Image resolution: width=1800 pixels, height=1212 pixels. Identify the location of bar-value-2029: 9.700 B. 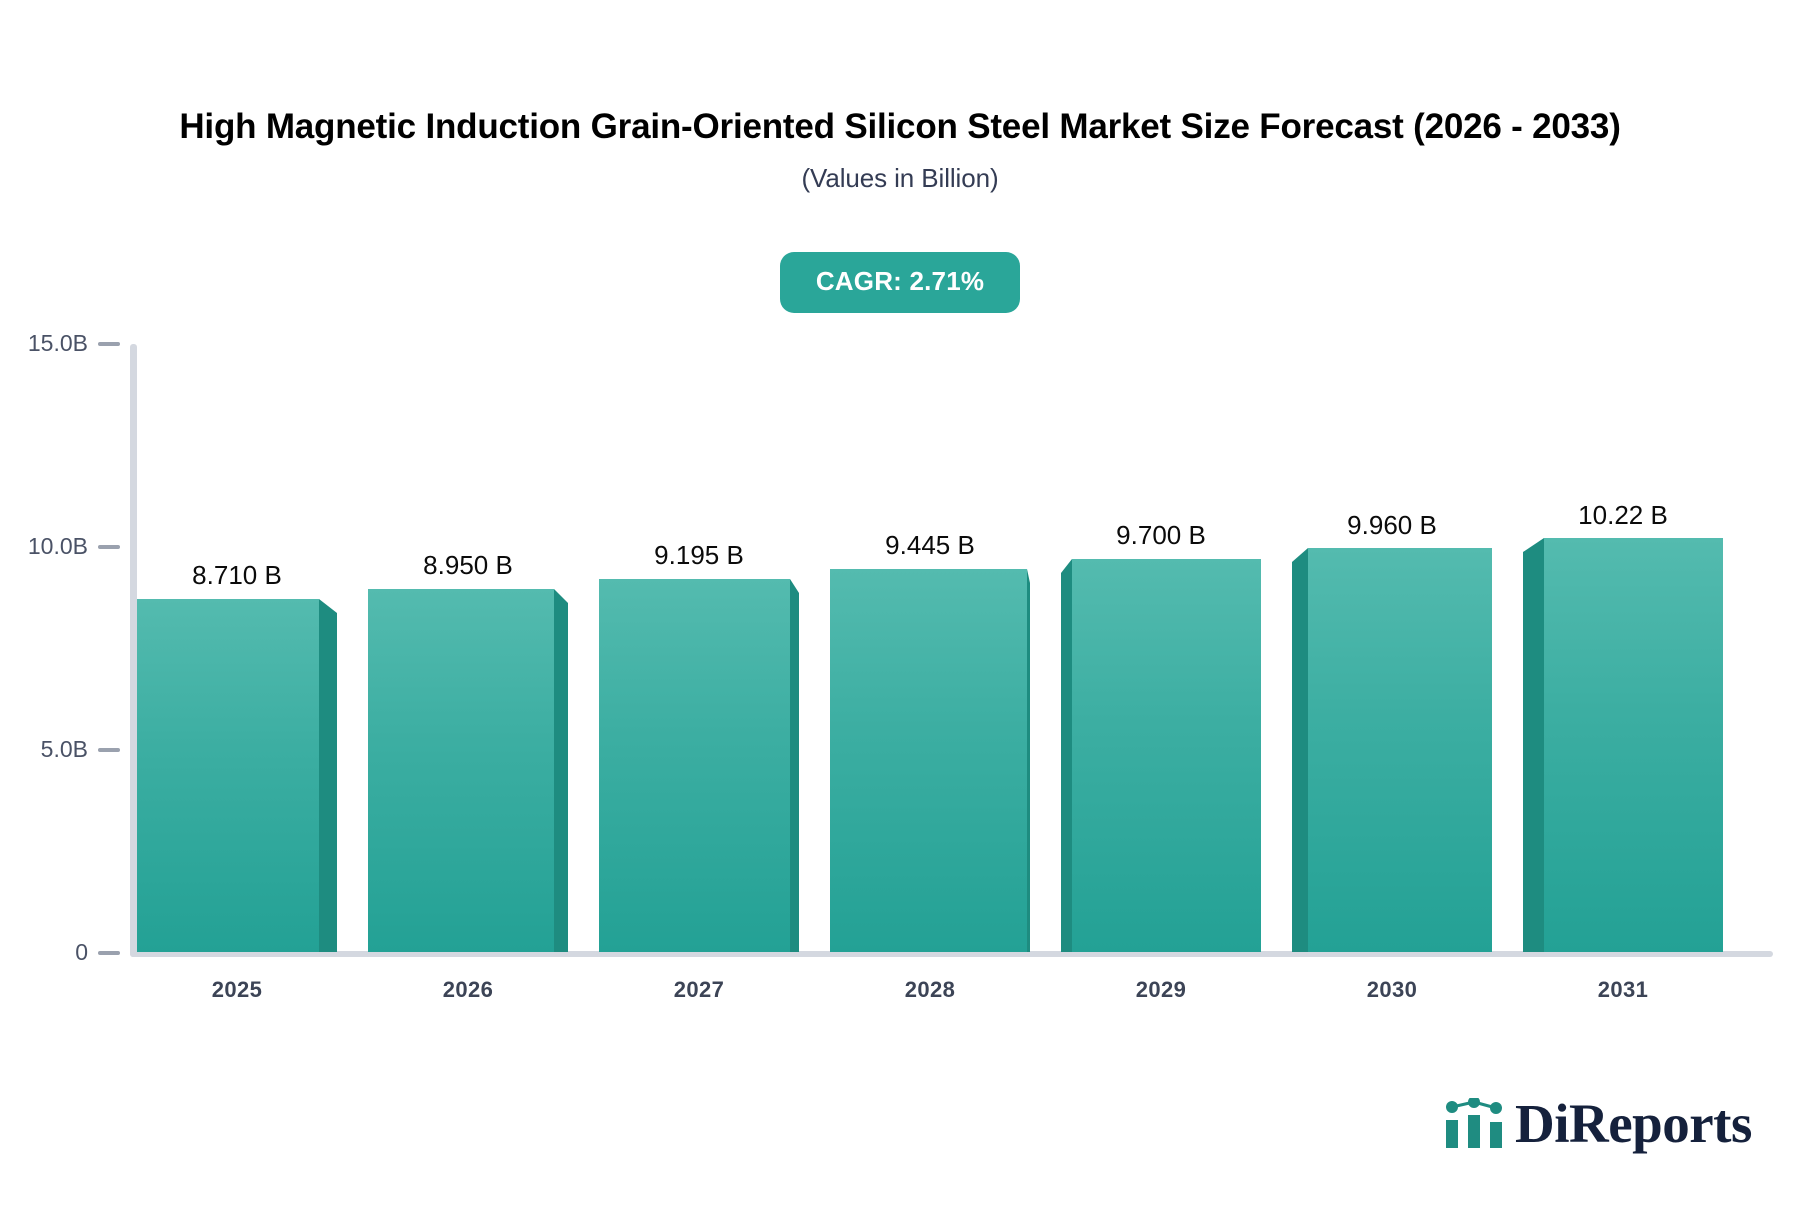
(1161, 535).